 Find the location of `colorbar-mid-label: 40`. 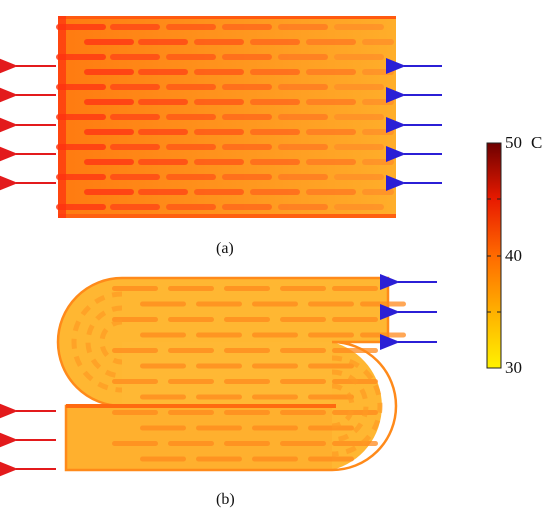

colorbar-mid-label: 40 is located at coordinates (513, 255).